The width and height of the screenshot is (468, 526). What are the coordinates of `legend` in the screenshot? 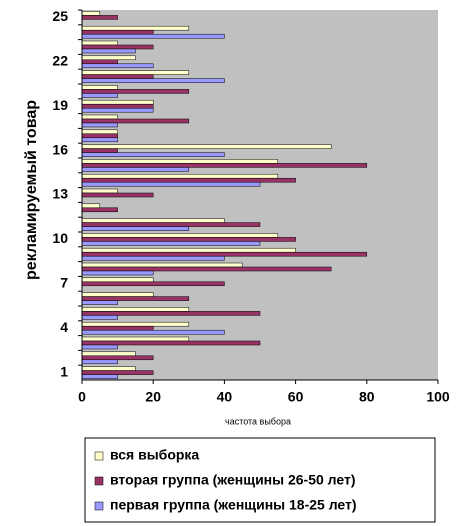 It's located at (260, 480).